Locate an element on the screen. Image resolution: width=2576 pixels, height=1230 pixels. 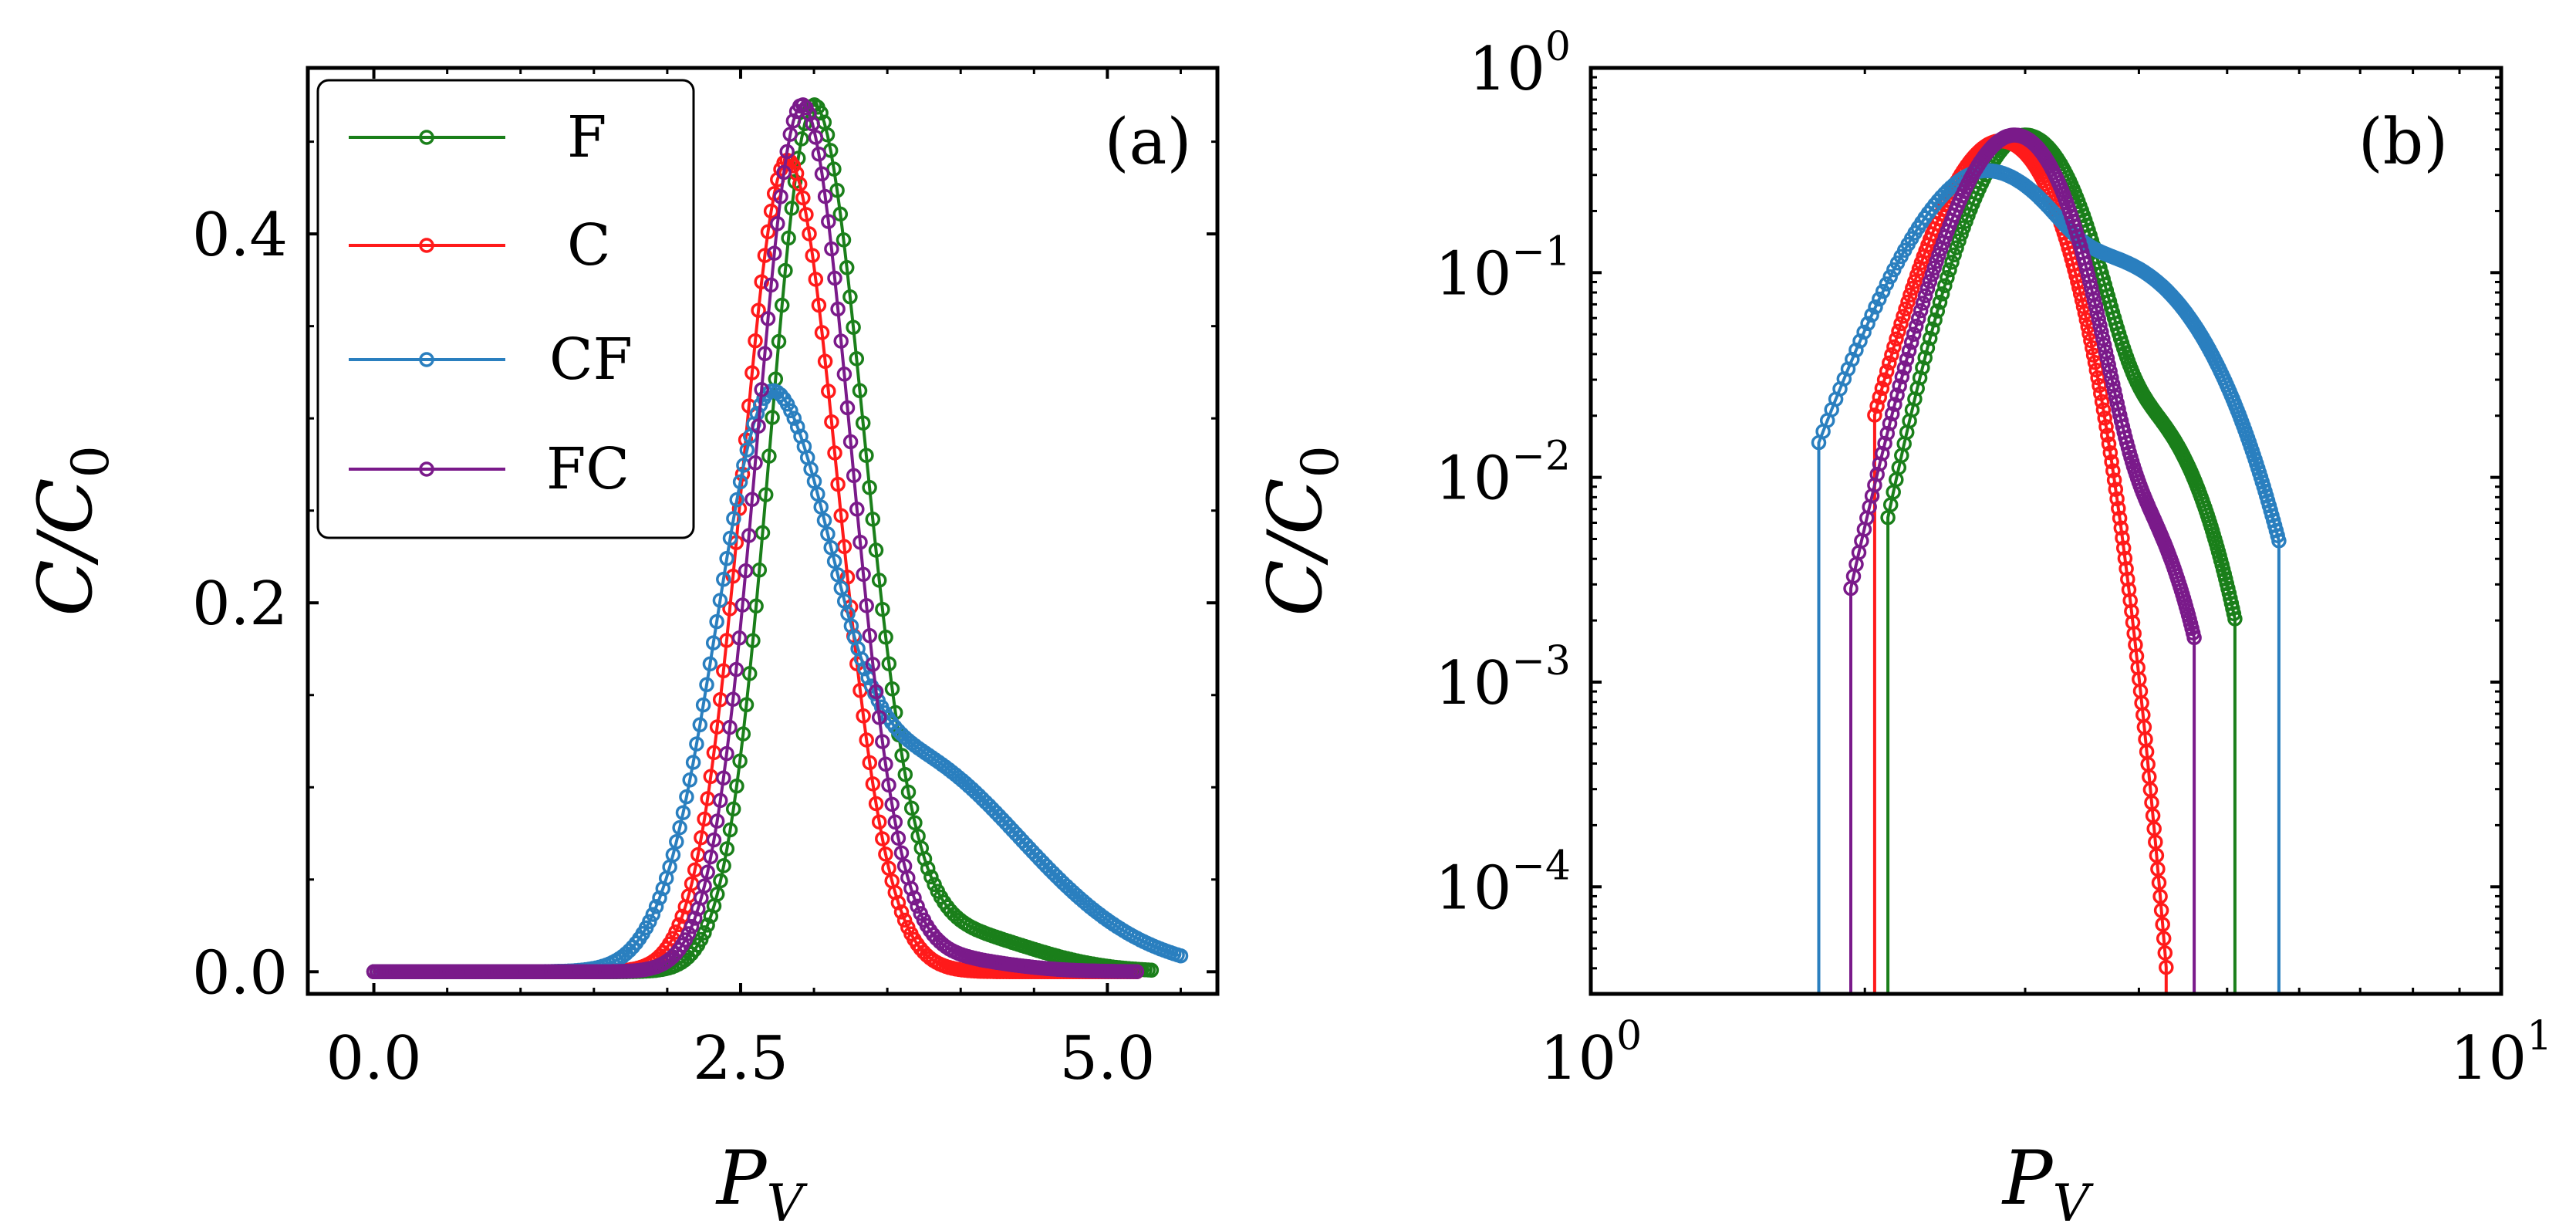
legend-marker-fc is located at coordinates (426, 469).